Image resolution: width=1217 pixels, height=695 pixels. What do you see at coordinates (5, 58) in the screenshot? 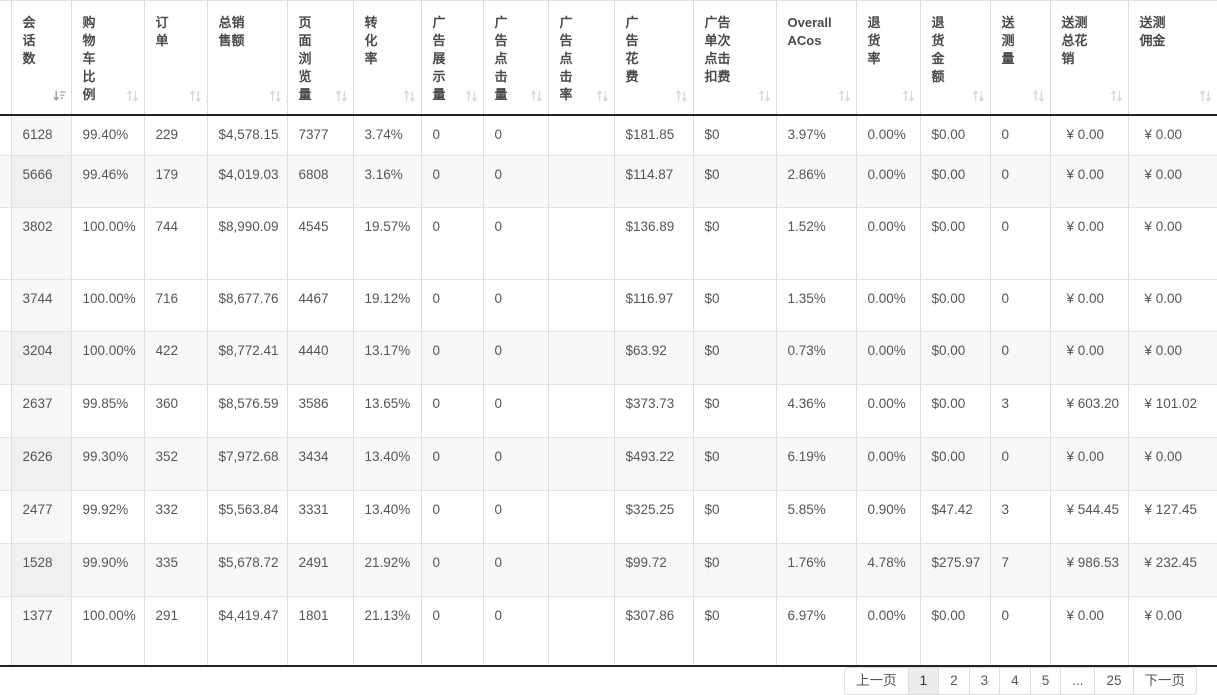
I see `column-header-cut-column` at bounding box center [5, 58].